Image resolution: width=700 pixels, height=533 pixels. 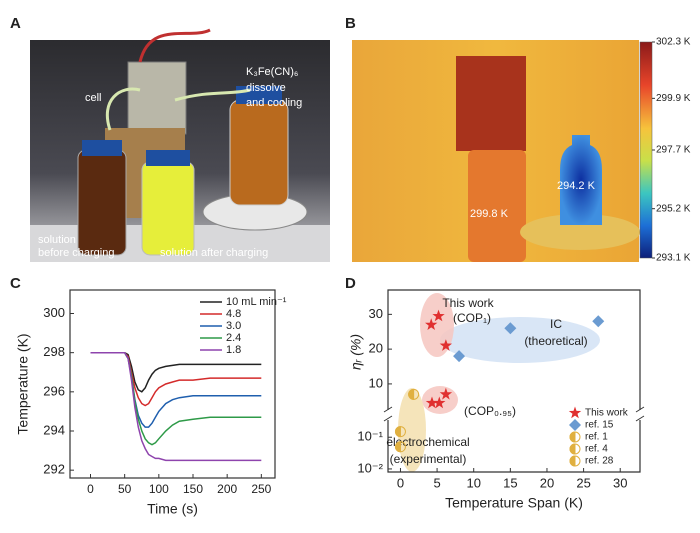 What do you see at coordinates (376, 382) in the screenshot?
I see `y-tick-label: 10` at bounding box center [376, 382].